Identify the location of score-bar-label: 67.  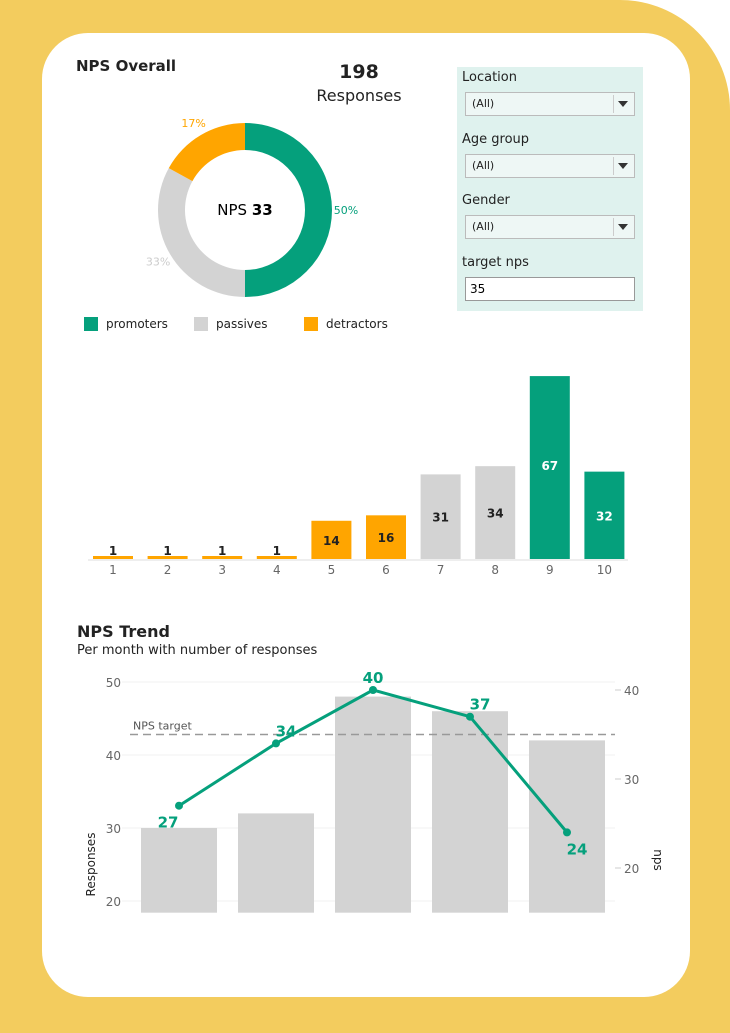
(549, 466).